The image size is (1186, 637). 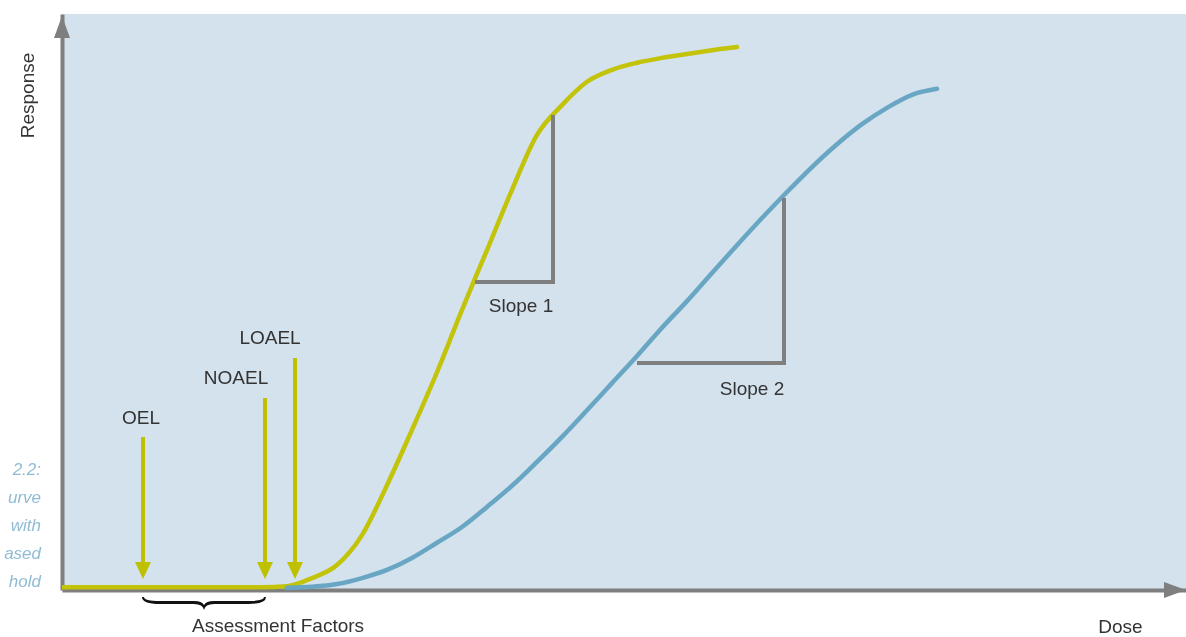 What do you see at coordinates (236, 377) in the screenshot?
I see `annotation: NOAEL` at bounding box center [236, 377].